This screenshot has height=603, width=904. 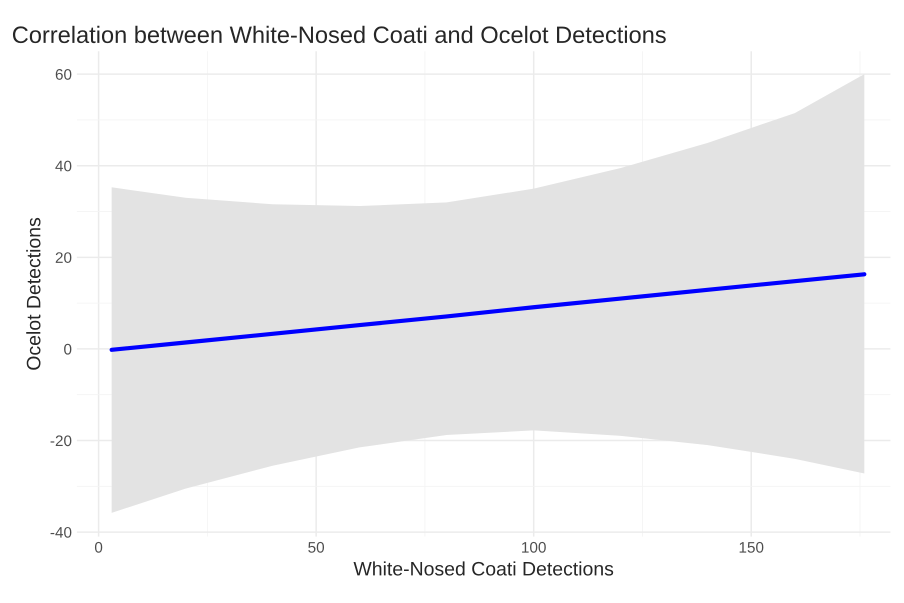 What do you see at coordinates (534, 547) in the screenshot?
I see `x-tick-label: 100` at bounding box center [534, 547].